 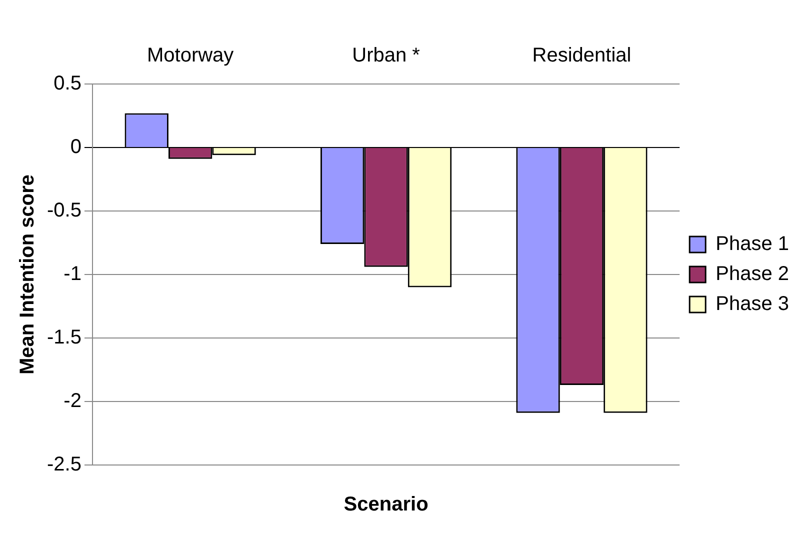 What do you see at coordinates (386, 55) in the screenshot?
I see `x-tick-label: Urban *` at bounding box center [386, 55].